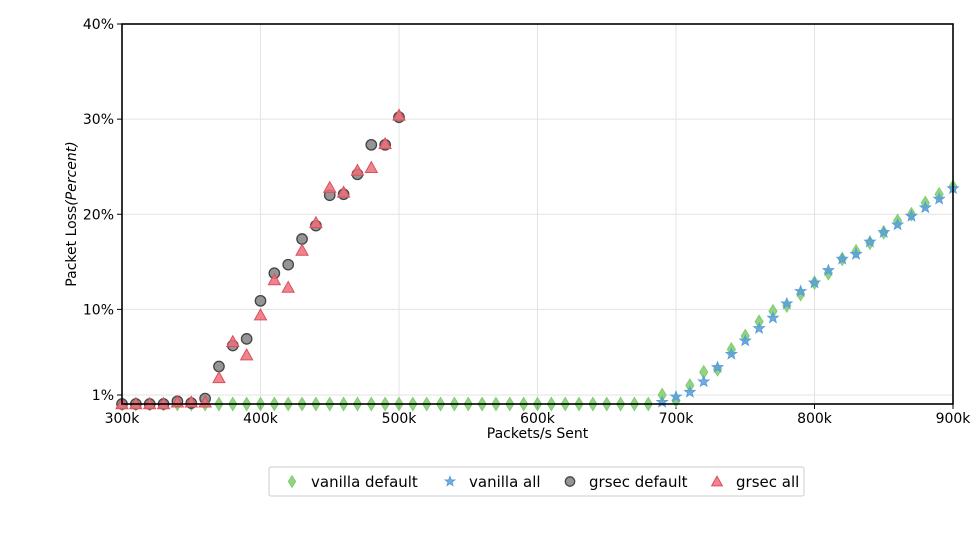 The width and height of the screenshot is (974, 547). What do you see at coordinates (98, 25) in the screenshot?
I see `y-tick-label: 40%` at bounding box center [98, 25].